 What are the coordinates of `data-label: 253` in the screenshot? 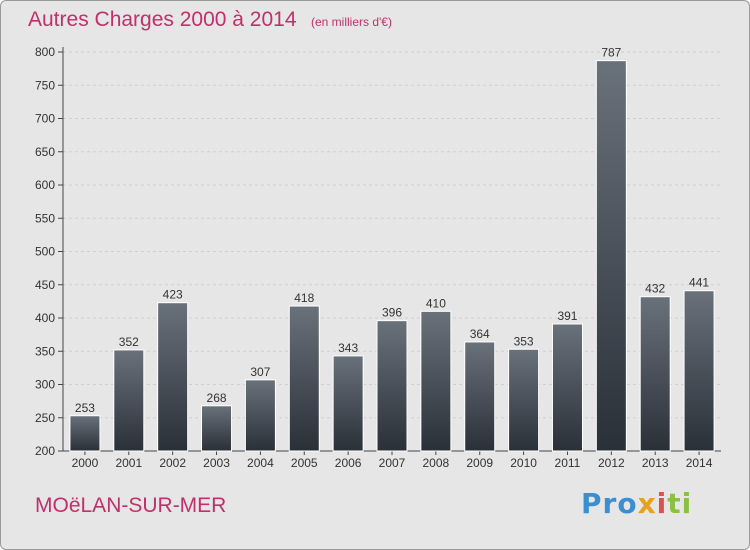 It's located at (85, 408).